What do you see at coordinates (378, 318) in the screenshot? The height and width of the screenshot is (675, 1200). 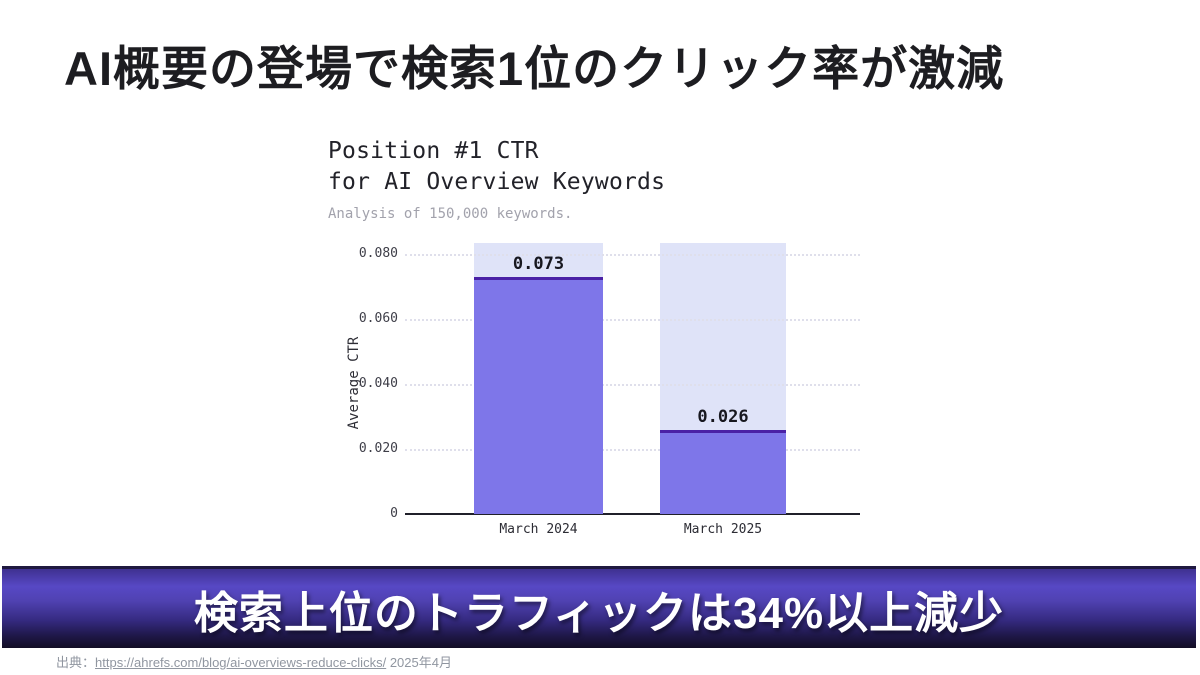 I see `y-tick-label: 0.060` at bounding box center [378, 318].